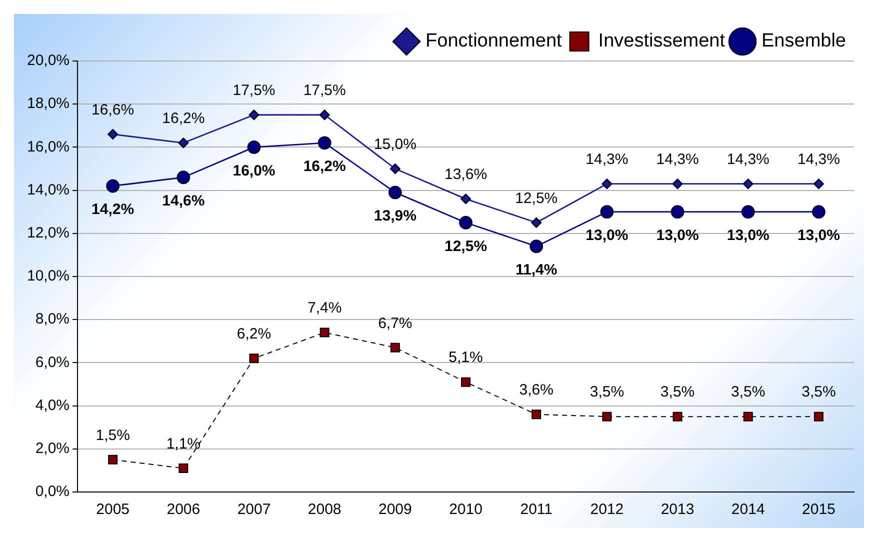 Image resolution: width=872 pixels, height=536 pixels. What do you see at coordinates (113, 109) in the screenshot?
I see `data-label: 16,6%` at bounding box center [113, 109].